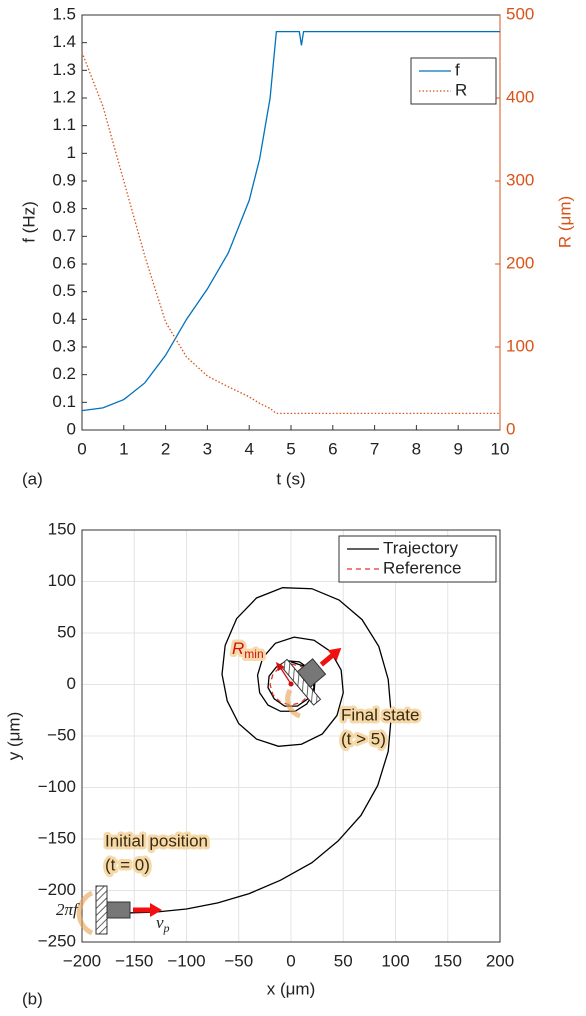  I want to click on robot-head, so click(118, 910).